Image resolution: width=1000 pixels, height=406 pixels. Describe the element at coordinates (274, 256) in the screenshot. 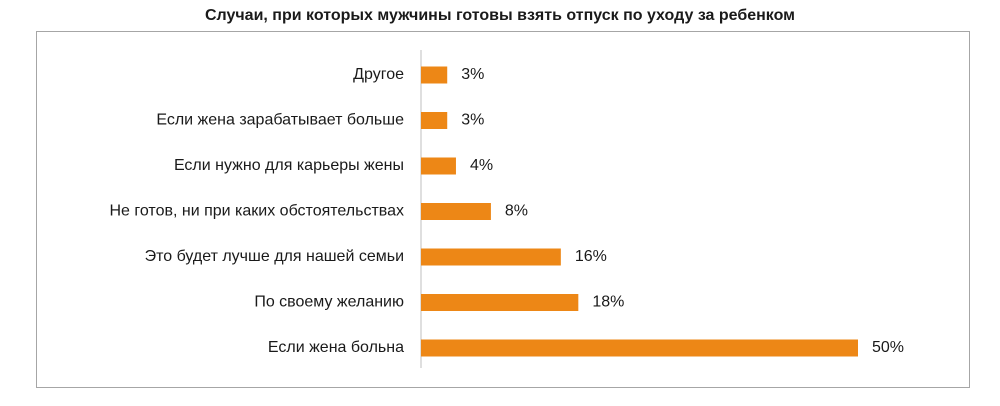

I see `category-label: Это будет лучше для нашей семьи` at that location.